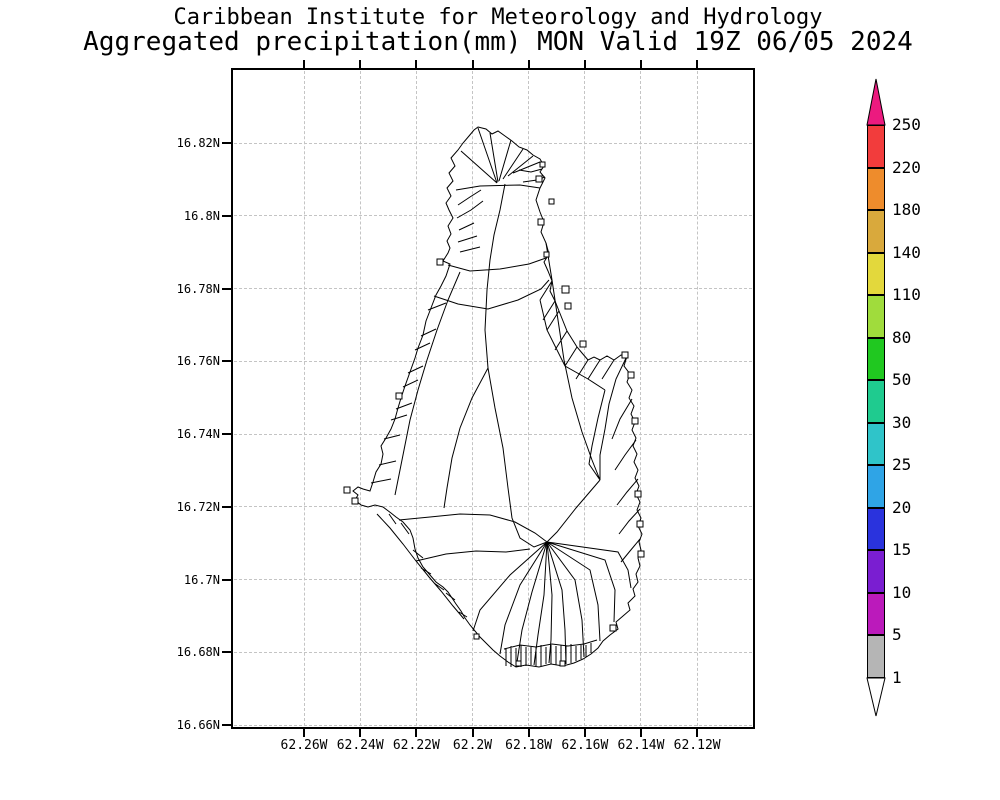 The height and width of the screenshot is (800, 1000). I want to click on colorbar-tick-label: 220, so click(906, 167).